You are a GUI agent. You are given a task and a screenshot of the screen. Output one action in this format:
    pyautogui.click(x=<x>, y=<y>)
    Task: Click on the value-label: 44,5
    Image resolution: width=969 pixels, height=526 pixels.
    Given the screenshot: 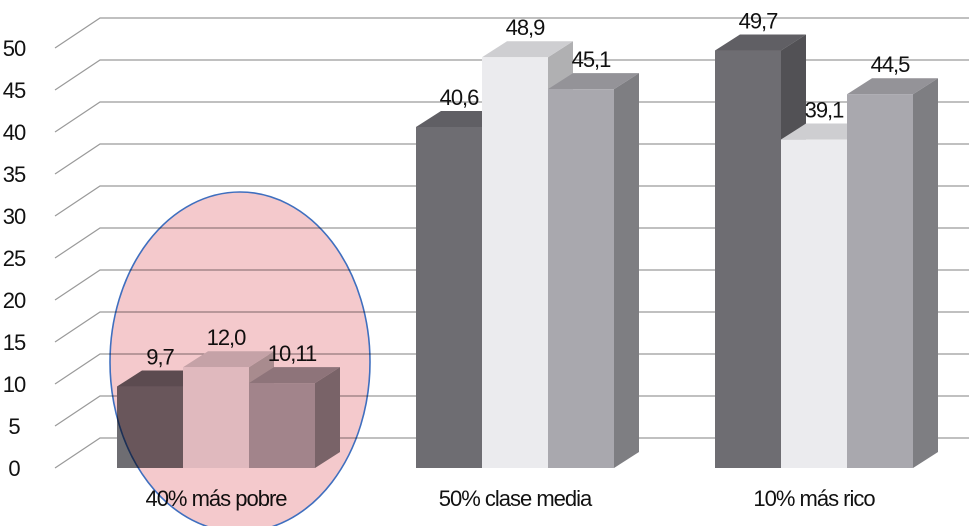 What is the action you would take?
    pyautogui.click(x=891, y=64)
    